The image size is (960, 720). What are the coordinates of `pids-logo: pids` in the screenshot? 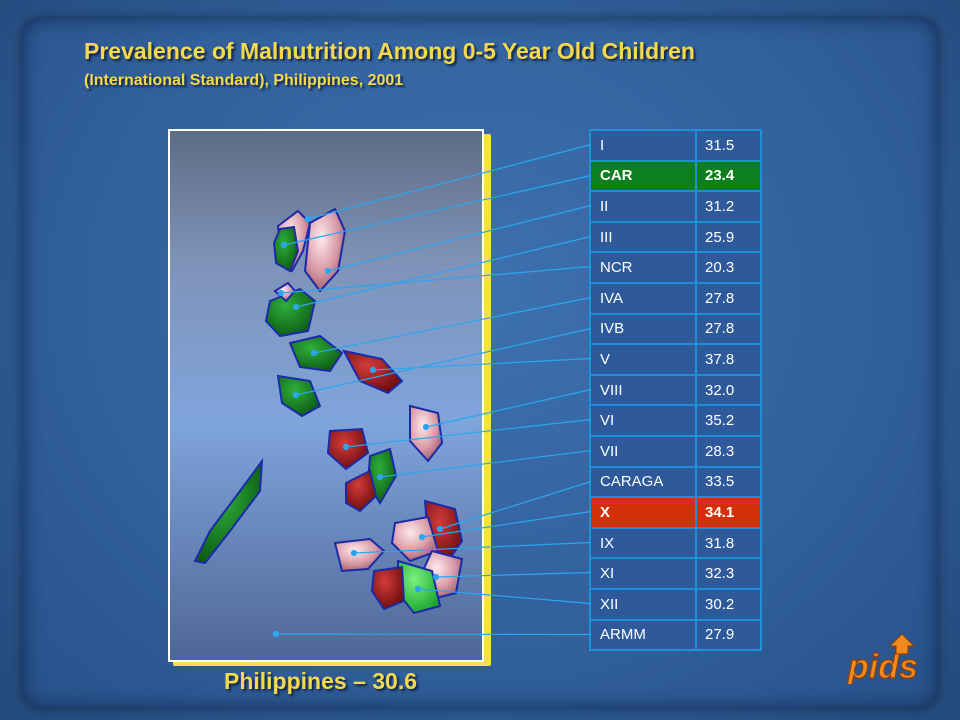 It's located at (882, 658).